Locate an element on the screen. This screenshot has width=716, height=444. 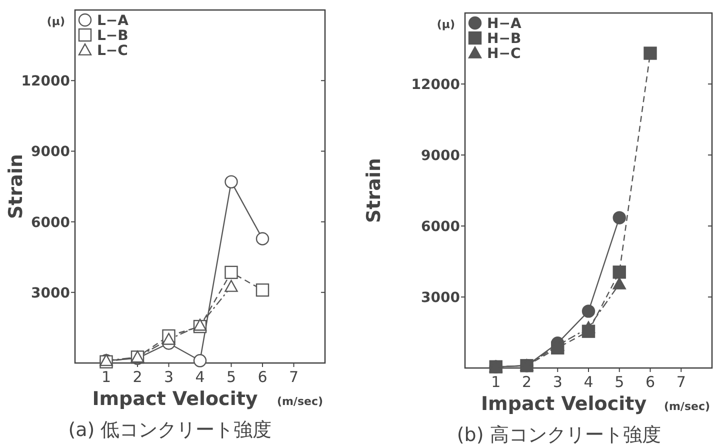
legend-label: L−B is located at coordinates (112, 36).